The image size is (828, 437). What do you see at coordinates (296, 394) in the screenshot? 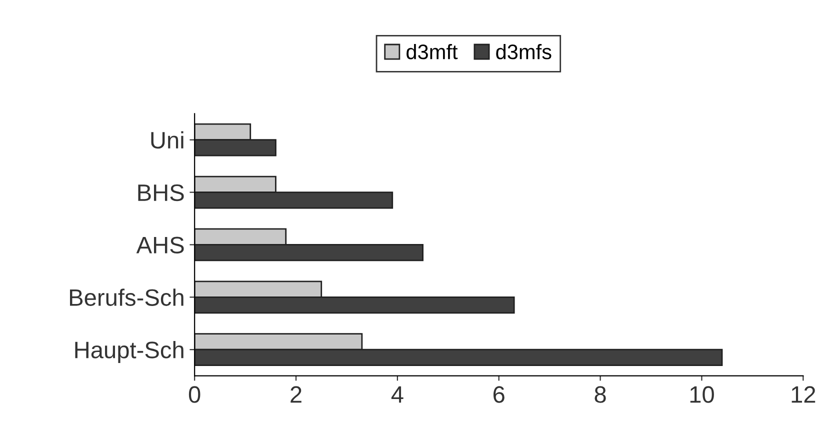
I see `x-tick-label: 2` at bounding box center [296, 394].